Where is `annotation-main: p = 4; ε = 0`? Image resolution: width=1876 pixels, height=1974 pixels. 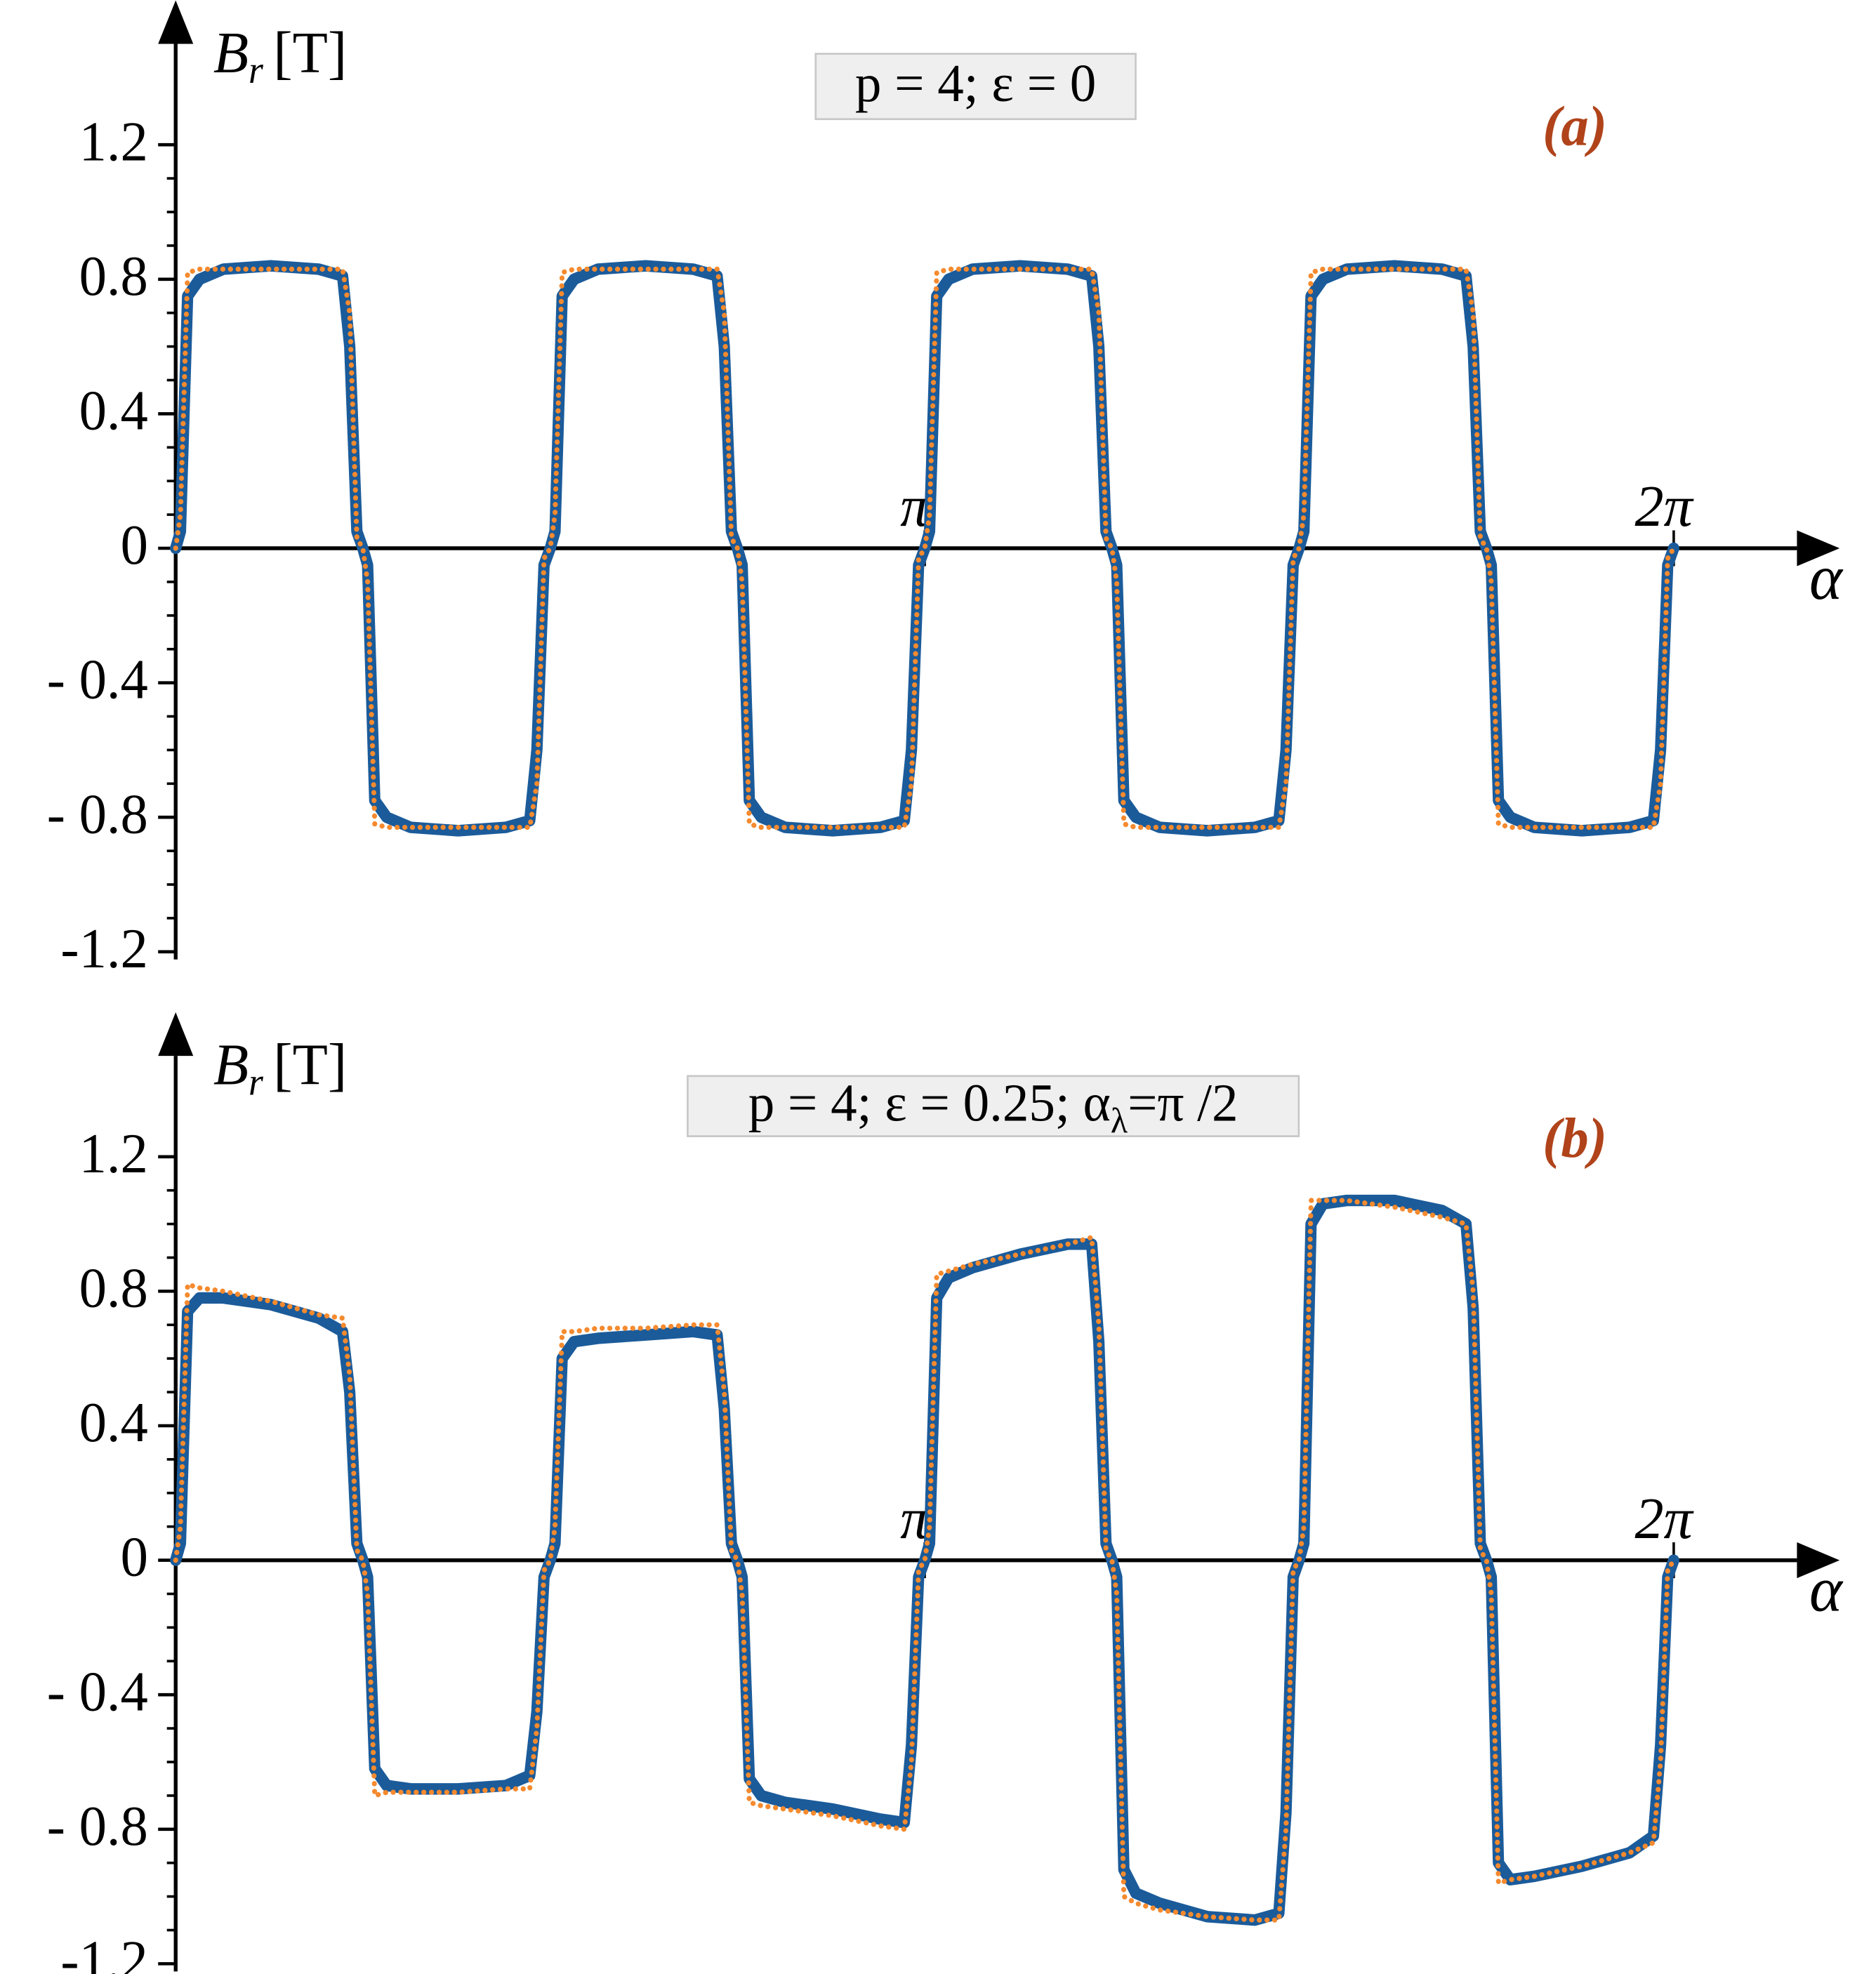 annotation-main: p = 4; ε = 0 is located at coordinates (975, 84).